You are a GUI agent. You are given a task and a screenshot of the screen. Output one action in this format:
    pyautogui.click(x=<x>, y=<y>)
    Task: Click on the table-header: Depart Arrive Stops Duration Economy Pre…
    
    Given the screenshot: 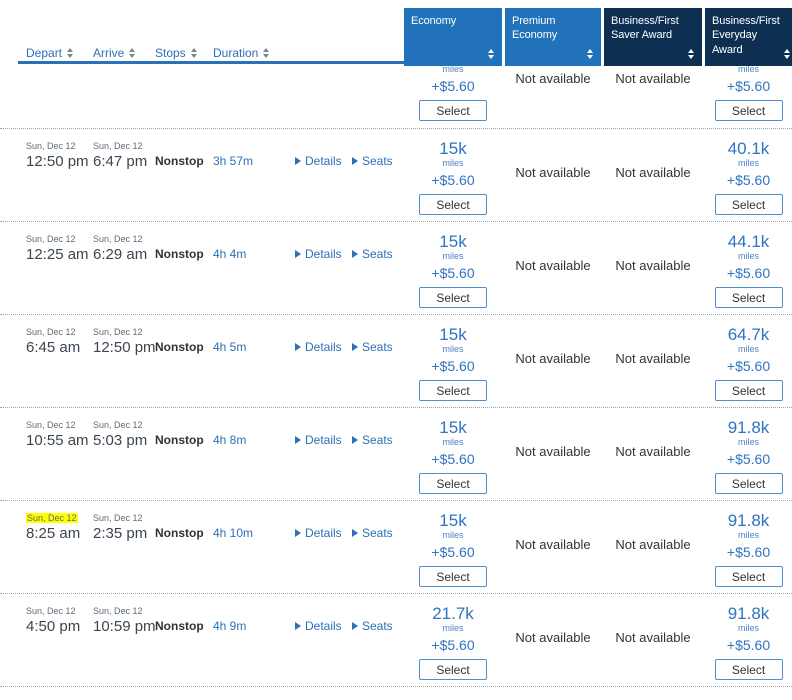 What is the action you would take?
    pyautogui.click(x=396, y=33)
    